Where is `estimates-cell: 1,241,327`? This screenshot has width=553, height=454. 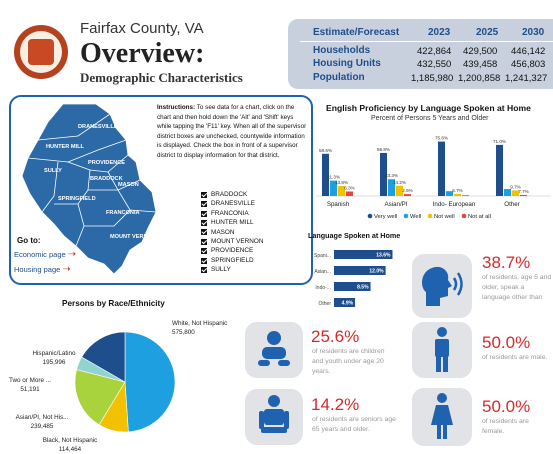 estimates-cell: 1,241,327 is located at coordinates (526, 78).